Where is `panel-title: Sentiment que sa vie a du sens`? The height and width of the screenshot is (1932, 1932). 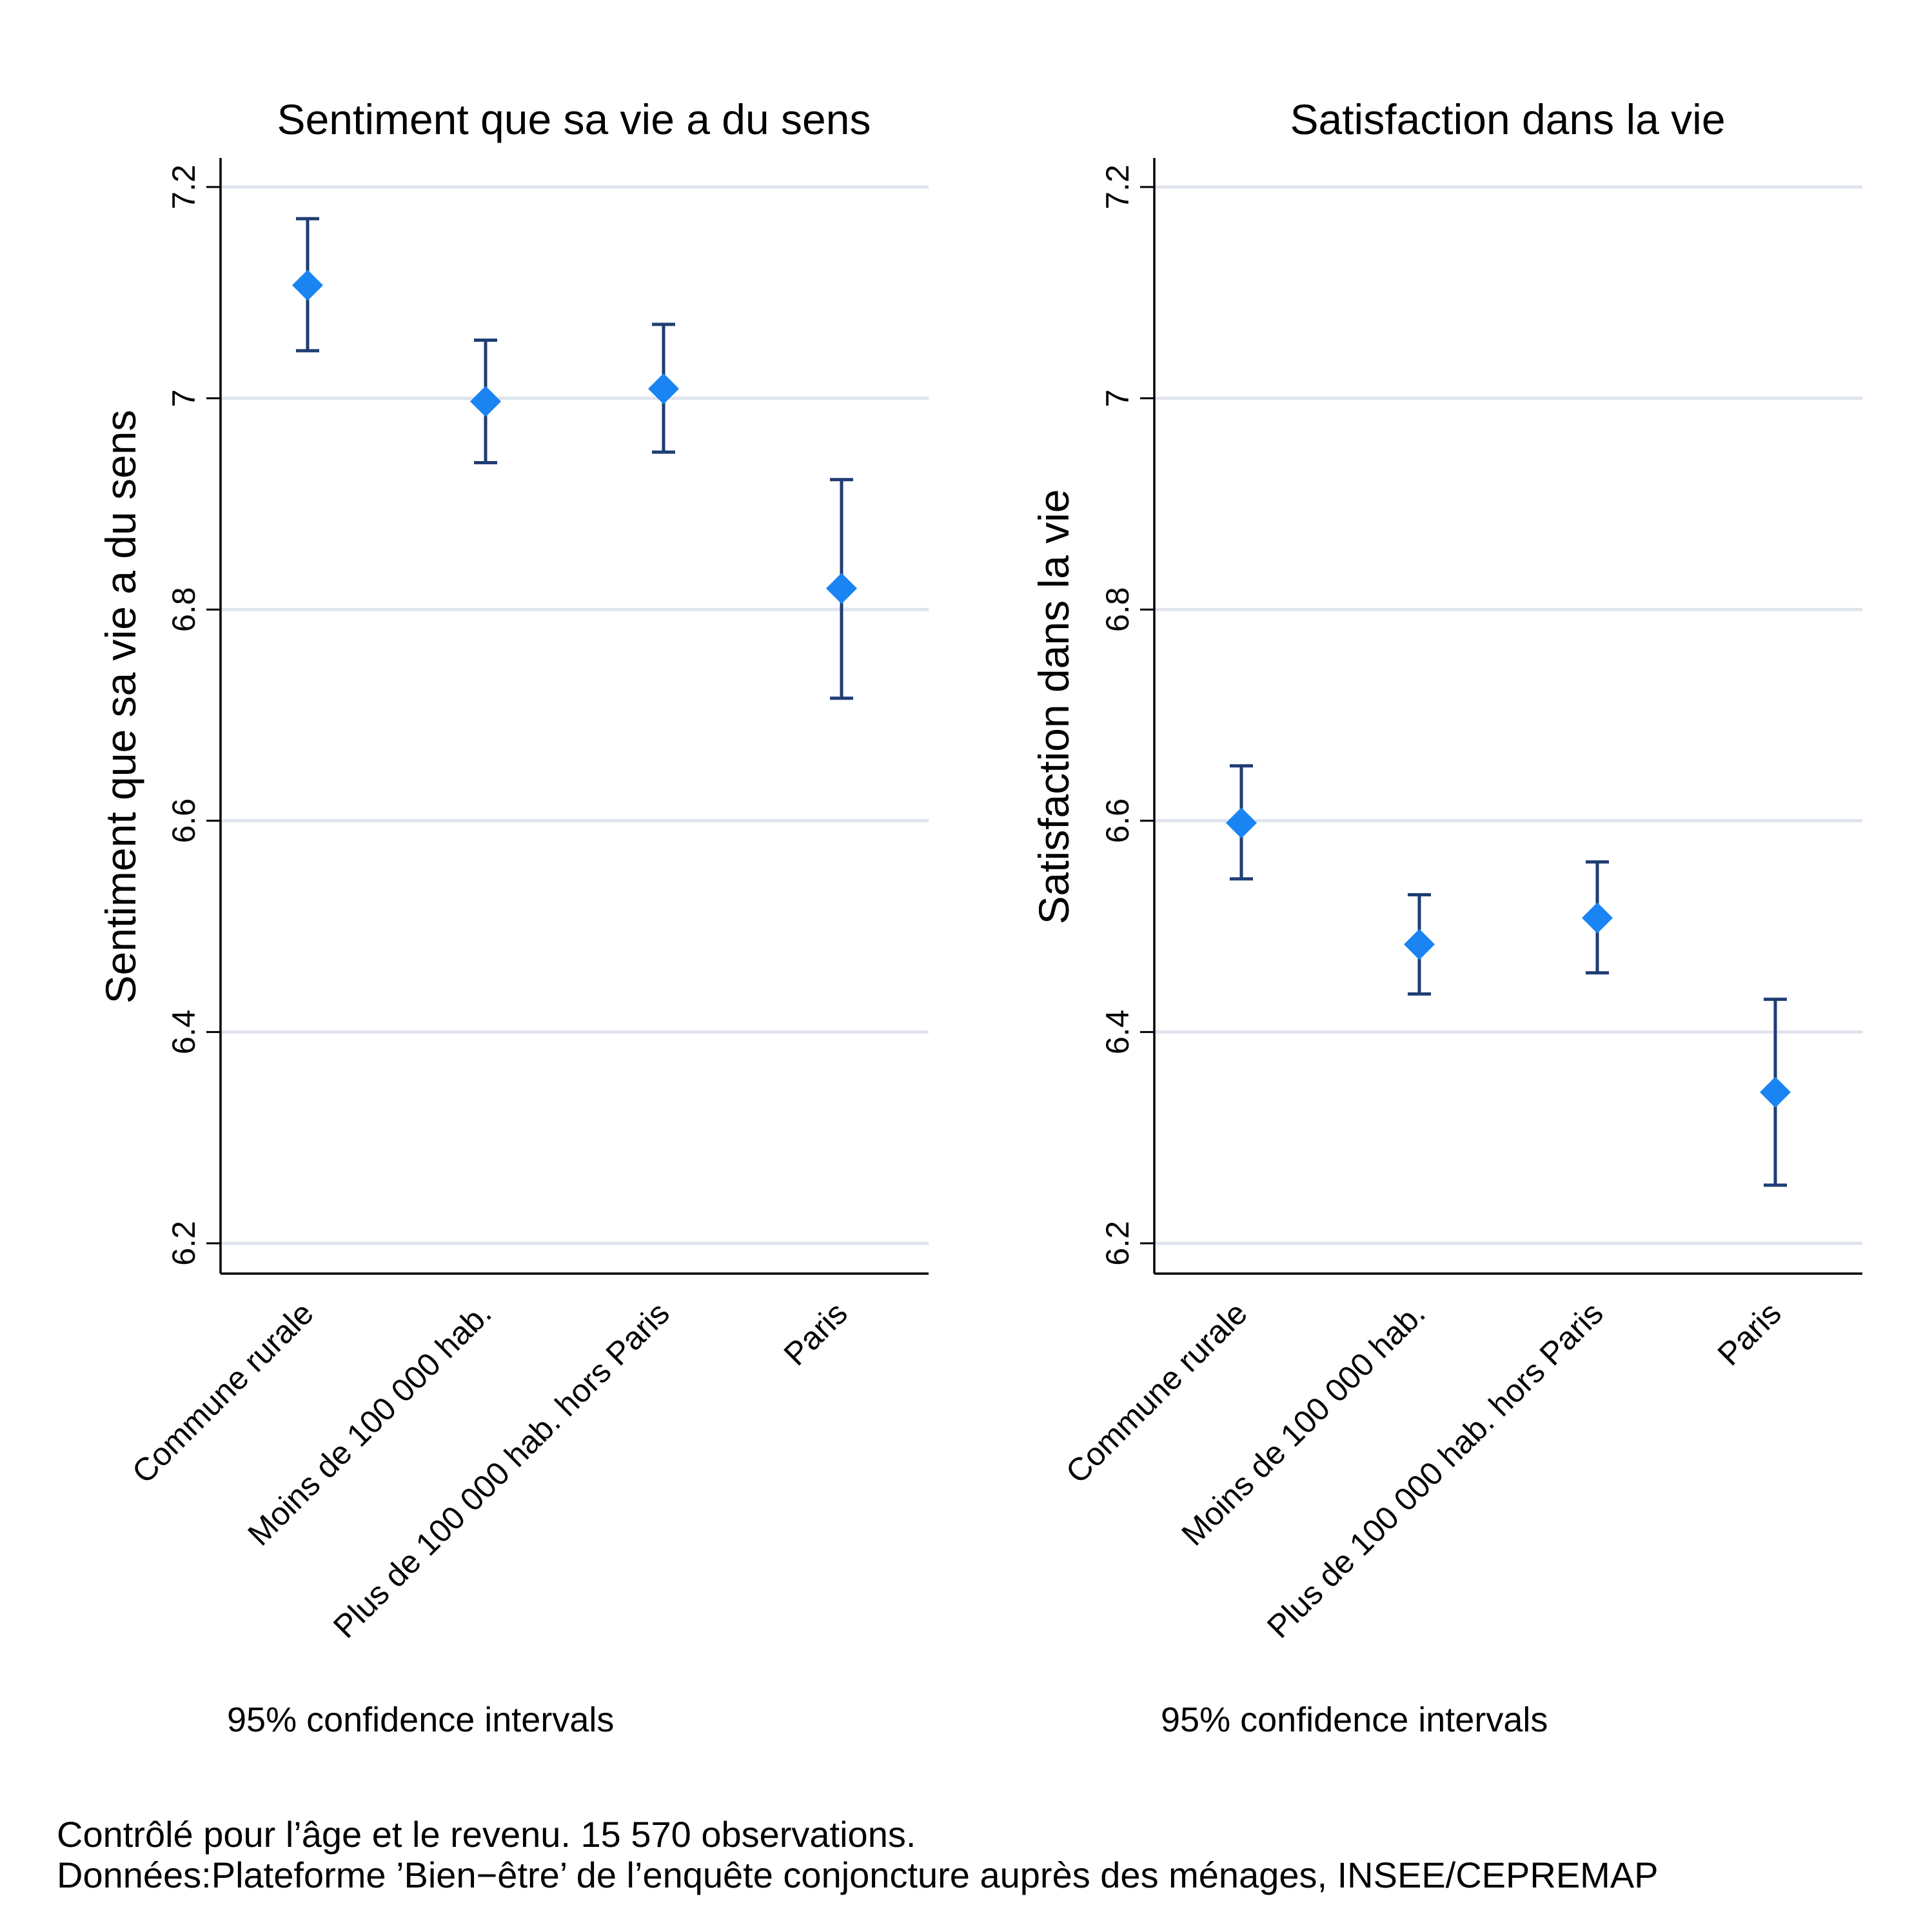 panel-title: Sentiment que sa vie a du sens is located at coordinates (574, 119).